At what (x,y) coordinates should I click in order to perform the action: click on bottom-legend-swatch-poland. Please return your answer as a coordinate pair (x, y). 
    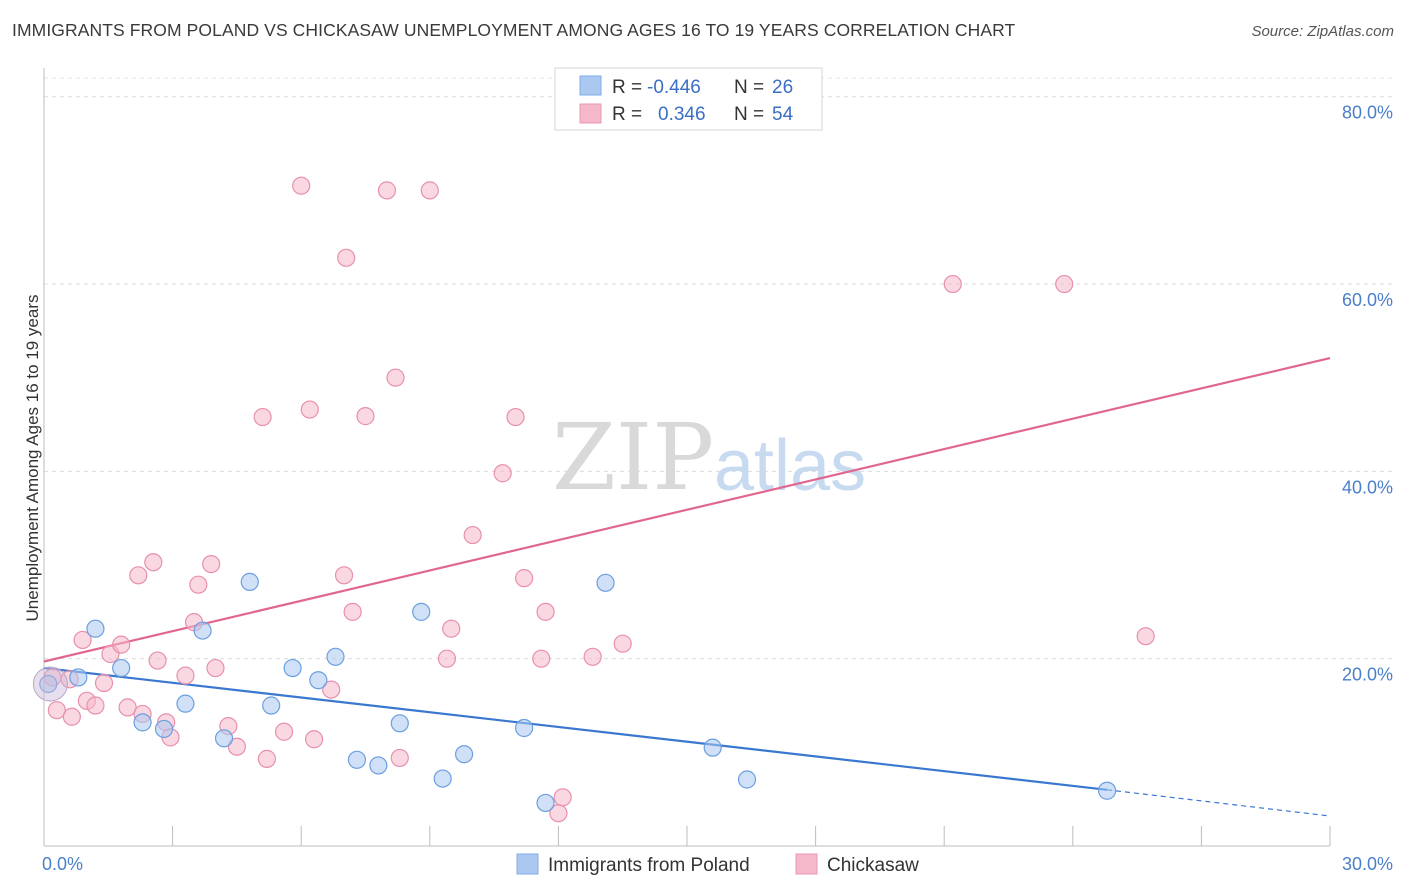
    Looking at the image, I should click on (527, 864).